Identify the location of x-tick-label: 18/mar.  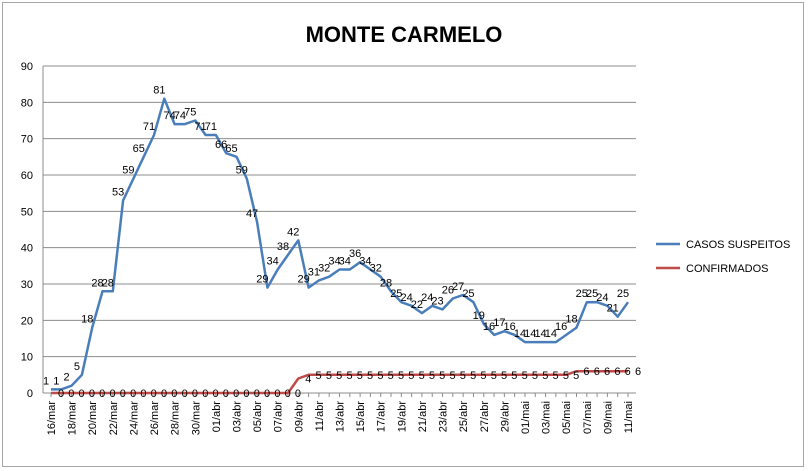
(73, 418).